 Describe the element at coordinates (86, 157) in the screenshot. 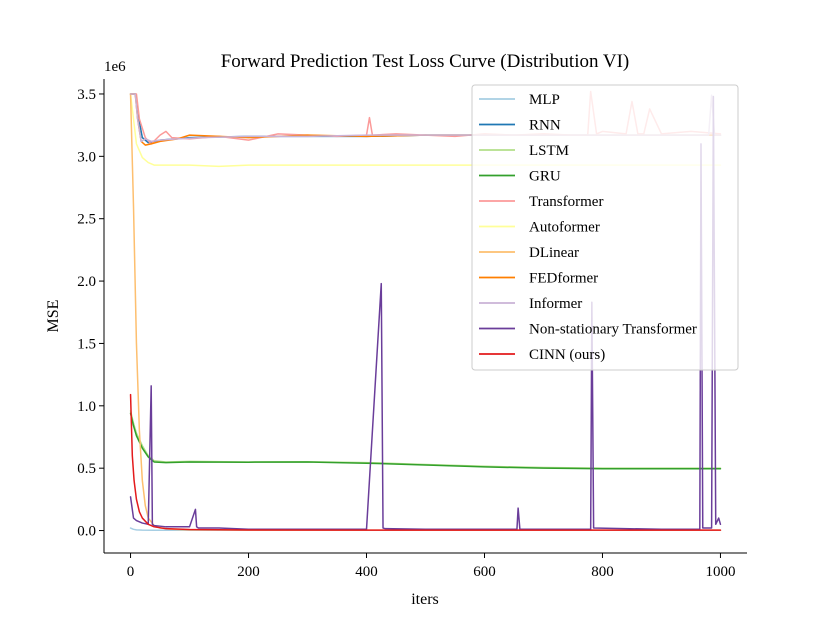

I see `y-tick-label: 3.0` at that location.